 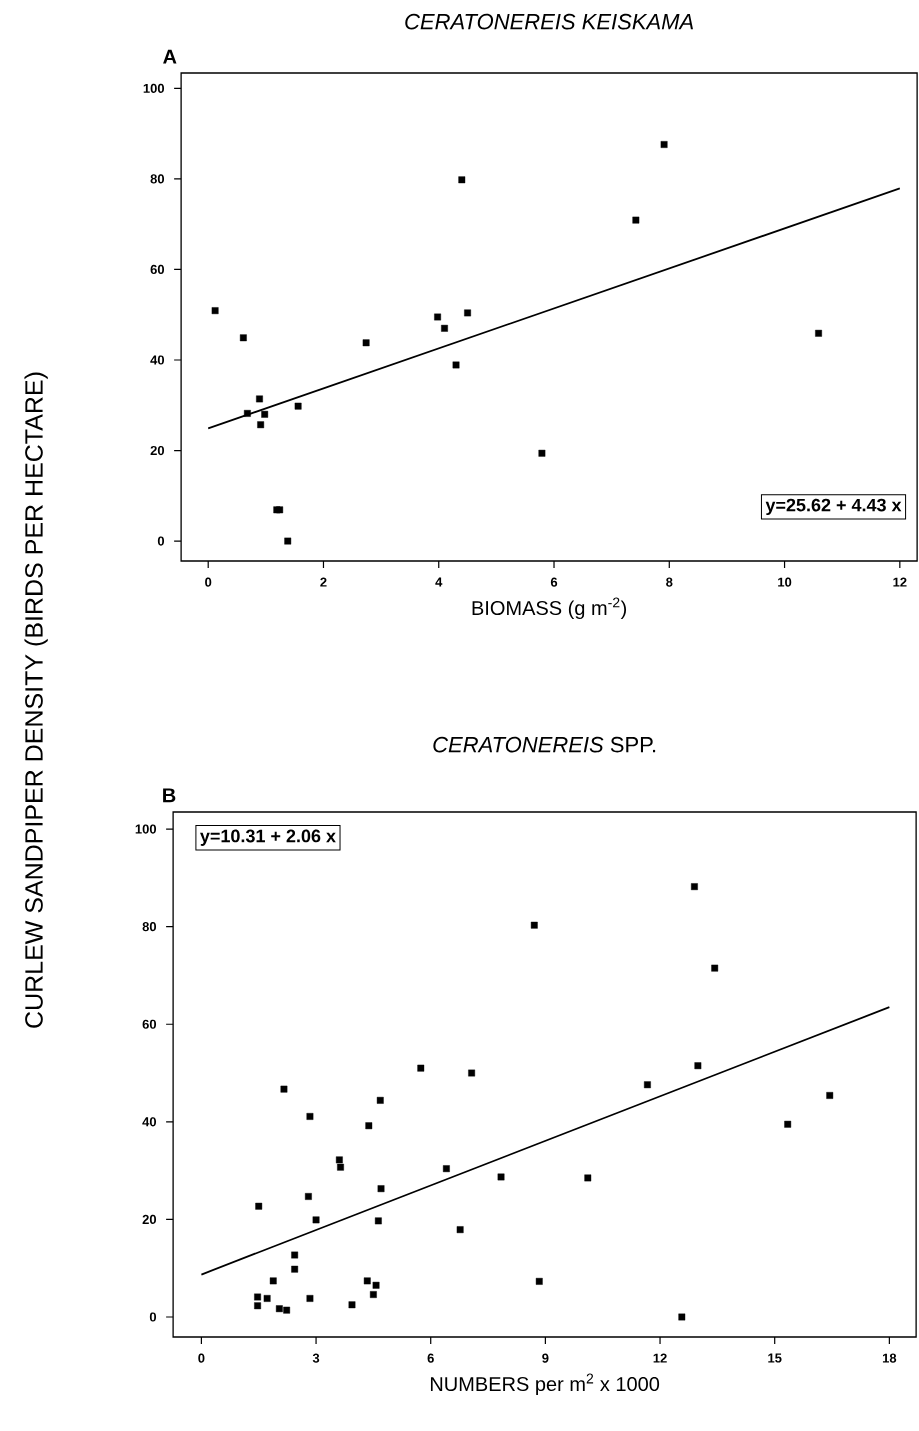 I want to click on x-tick-label: 15, so click(x=775, y=1358).